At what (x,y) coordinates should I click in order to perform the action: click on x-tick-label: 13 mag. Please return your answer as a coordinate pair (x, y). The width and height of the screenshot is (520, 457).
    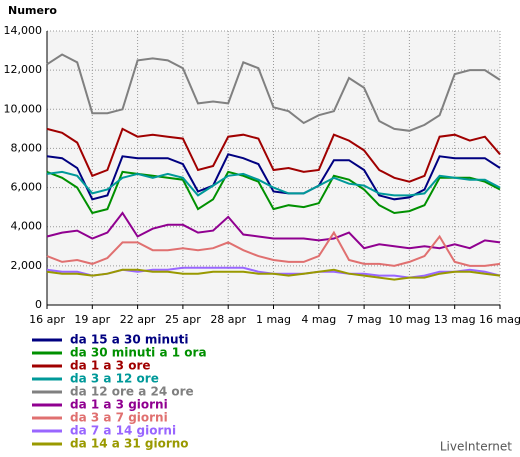
    Looking at the image, I should click on (455, 319).